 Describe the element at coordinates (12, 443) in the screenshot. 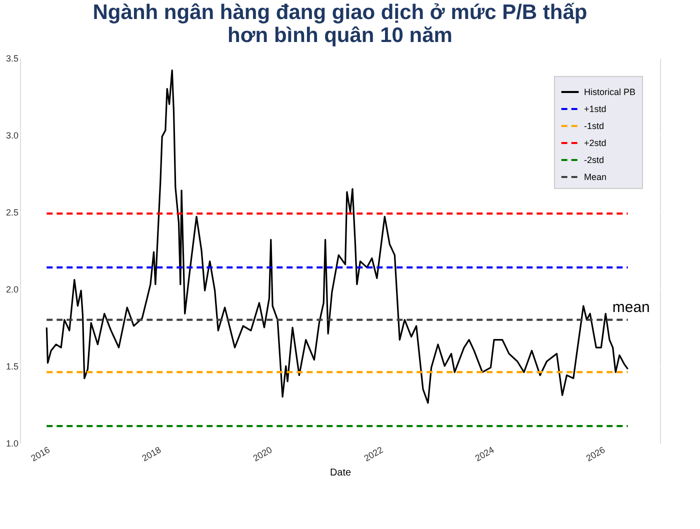

I see `y-tick-label: 1.0` at that location.